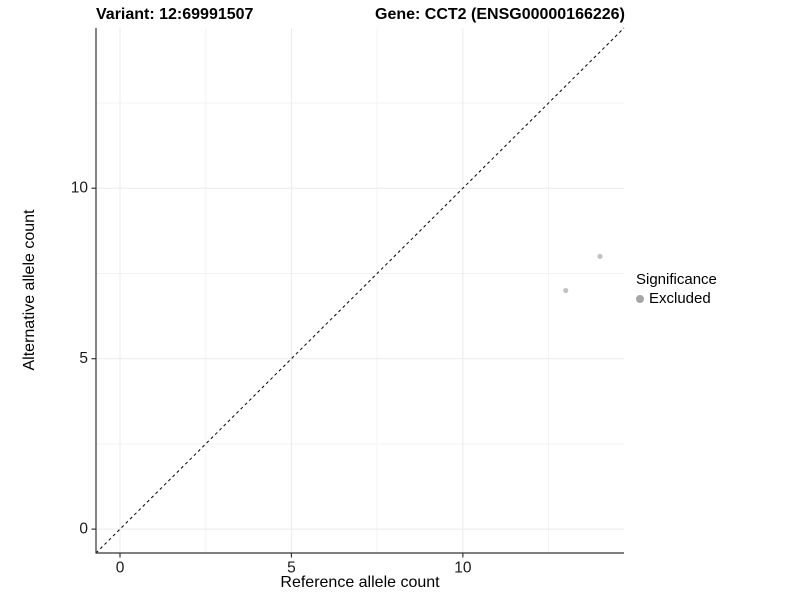 The image size is (800, 600). I want to click on legend-item-label: Excluded, so click(680, 298).